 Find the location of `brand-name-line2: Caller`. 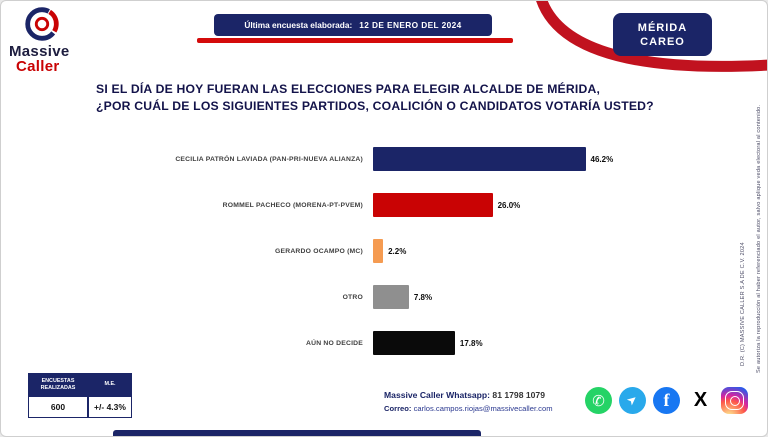

brand-name-line2: Caller is located at coordinates (38, 66).